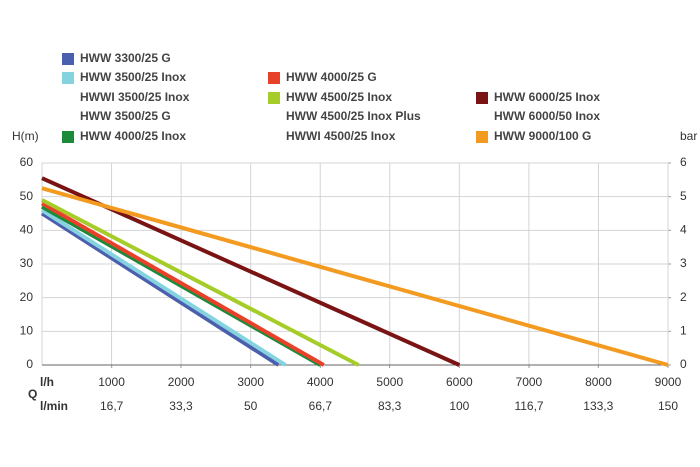  Describe the element at coordinates (29, 364) in the screenshot. I see `y-tick-label: 0` at that location.